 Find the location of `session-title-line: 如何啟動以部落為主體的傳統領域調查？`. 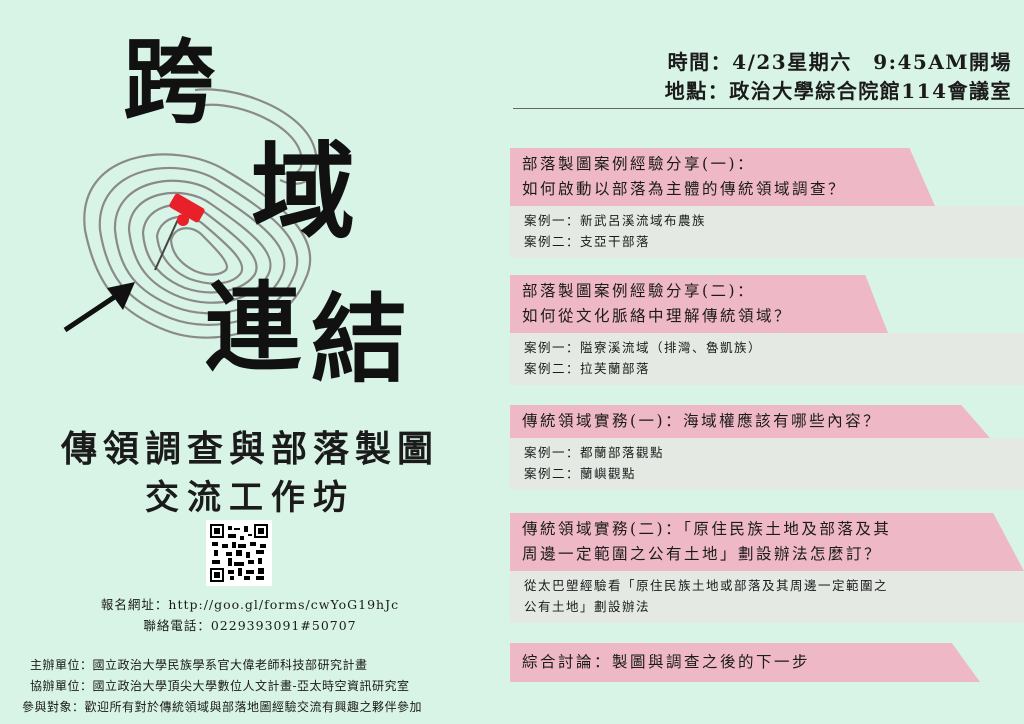

session-title-line: 如何啟動以部落為主體的傳統領域調查？ is located at coordinates (684, 189).